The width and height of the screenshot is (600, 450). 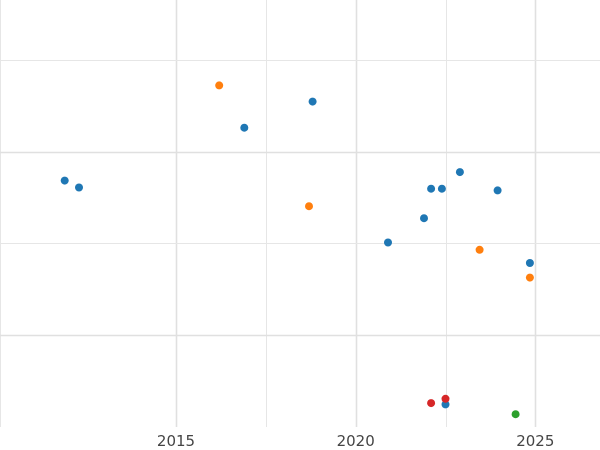 I want to click on x-tick-label: 2025, so click(x=535, y=441).